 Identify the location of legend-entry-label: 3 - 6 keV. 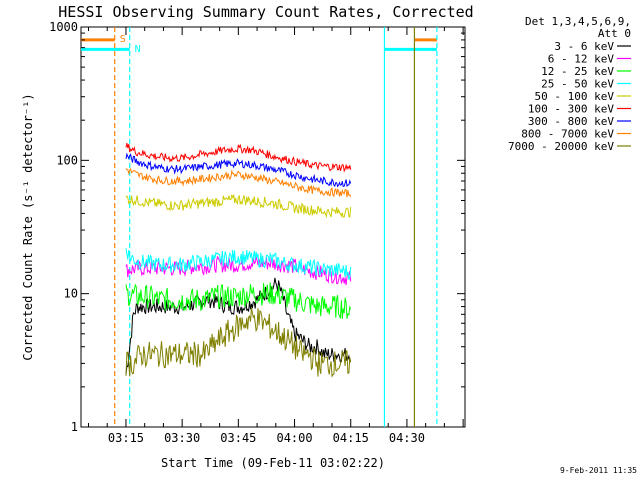
(584, 46).